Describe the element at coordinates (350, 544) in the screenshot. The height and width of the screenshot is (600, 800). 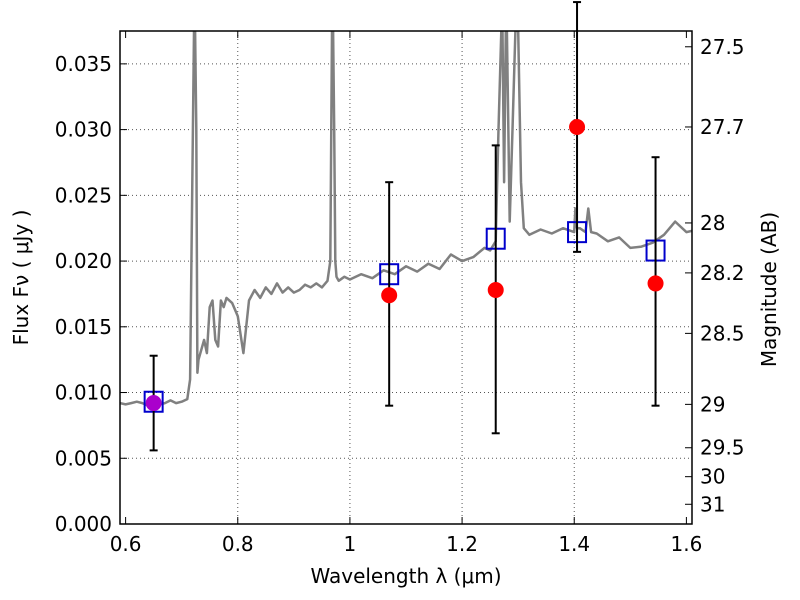
I see `x-tick-label: 1` at that location.